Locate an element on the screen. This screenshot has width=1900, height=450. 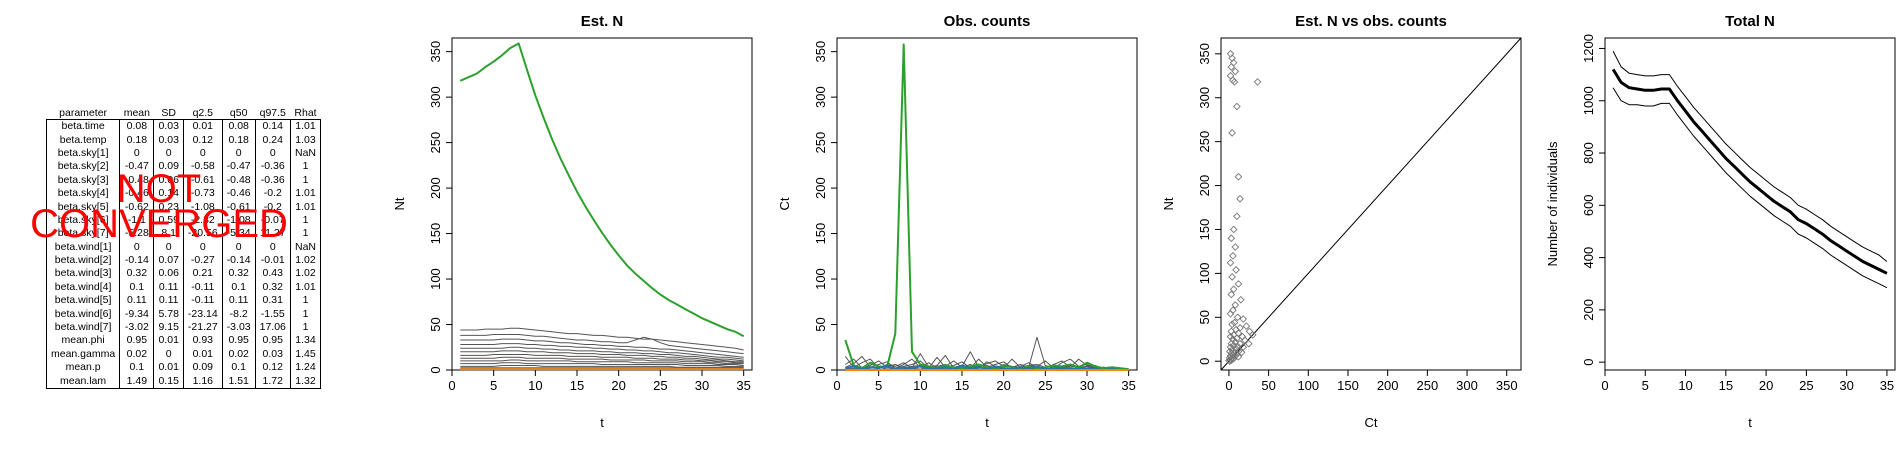
value-cell: -1.55 is located at coordinates (272, 314).